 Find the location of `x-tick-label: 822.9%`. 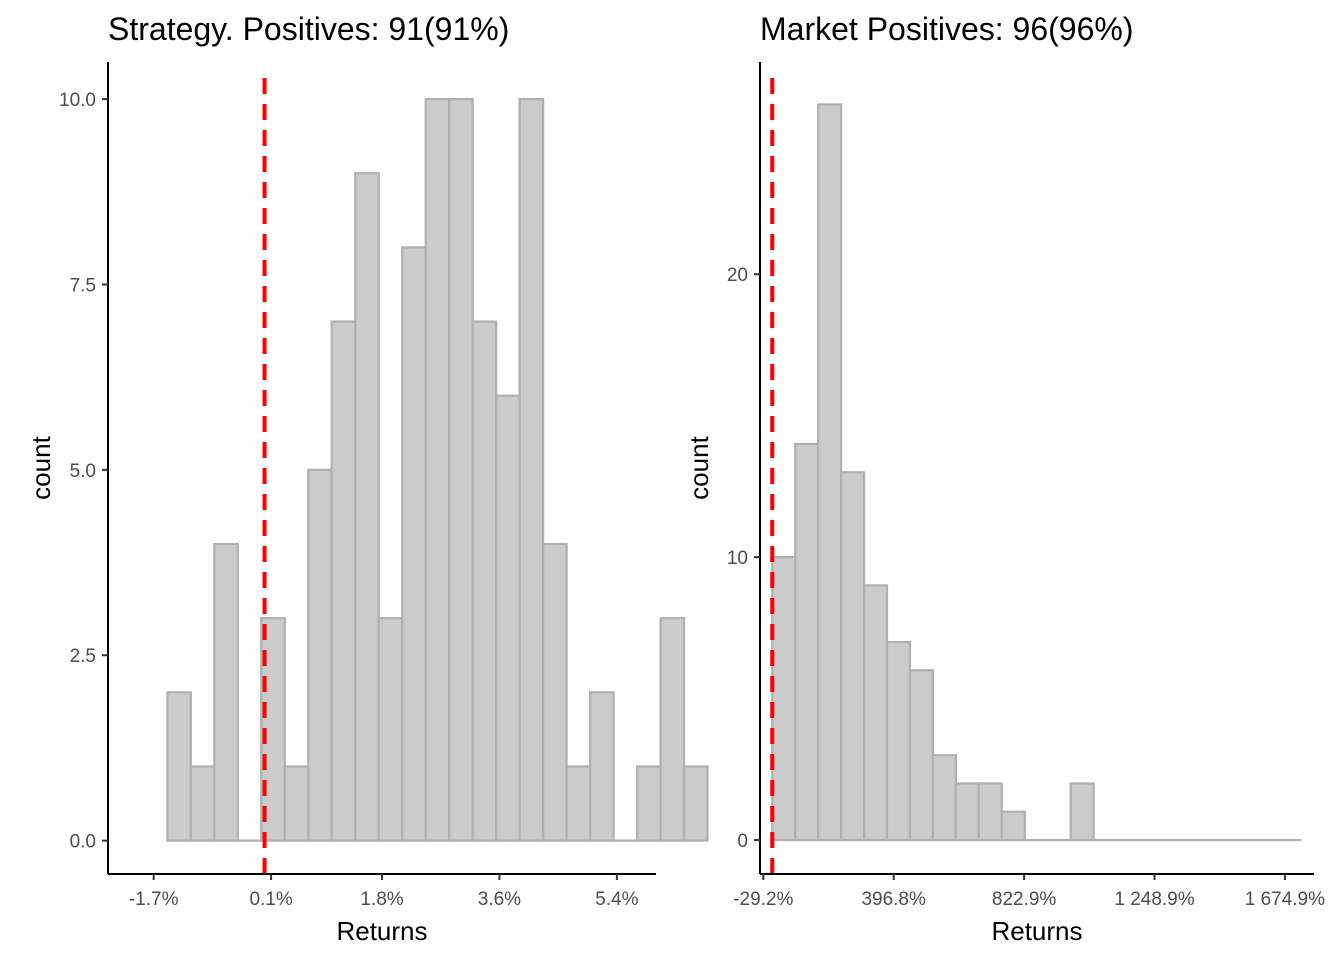

x-tick-label: 822.9% is located at coordinates (1024, 899).